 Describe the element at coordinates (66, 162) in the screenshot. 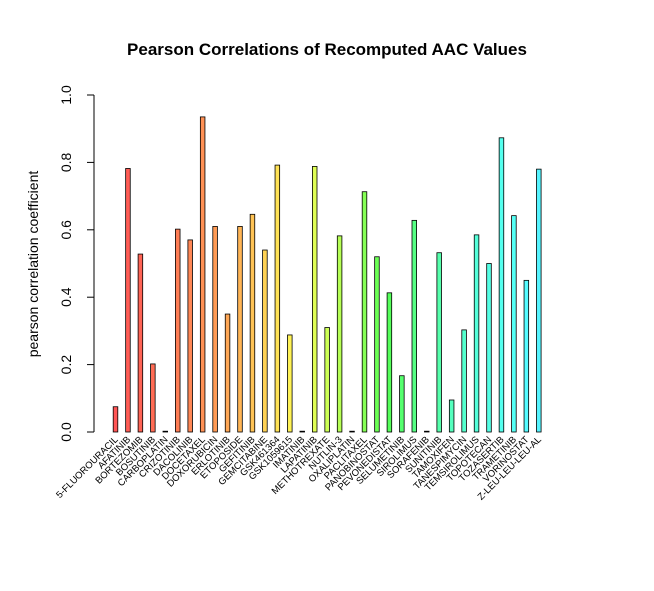

I see `y-tick-label: 0.8` at that location.